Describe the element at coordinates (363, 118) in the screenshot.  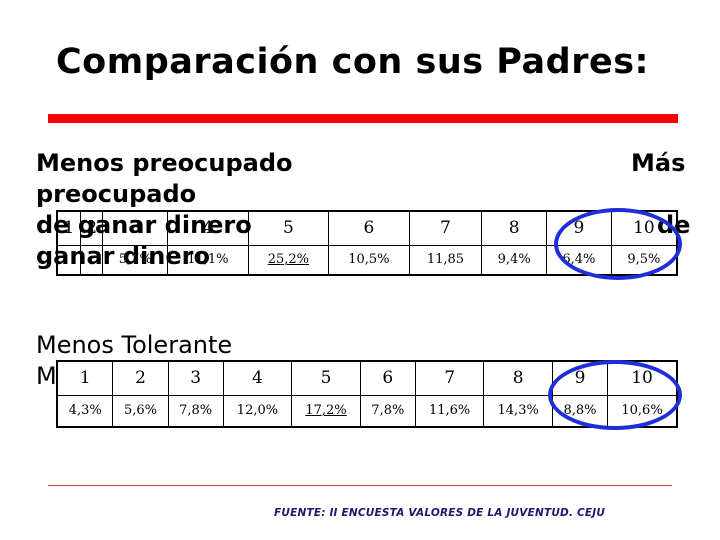
I see `title-divider` at that location.